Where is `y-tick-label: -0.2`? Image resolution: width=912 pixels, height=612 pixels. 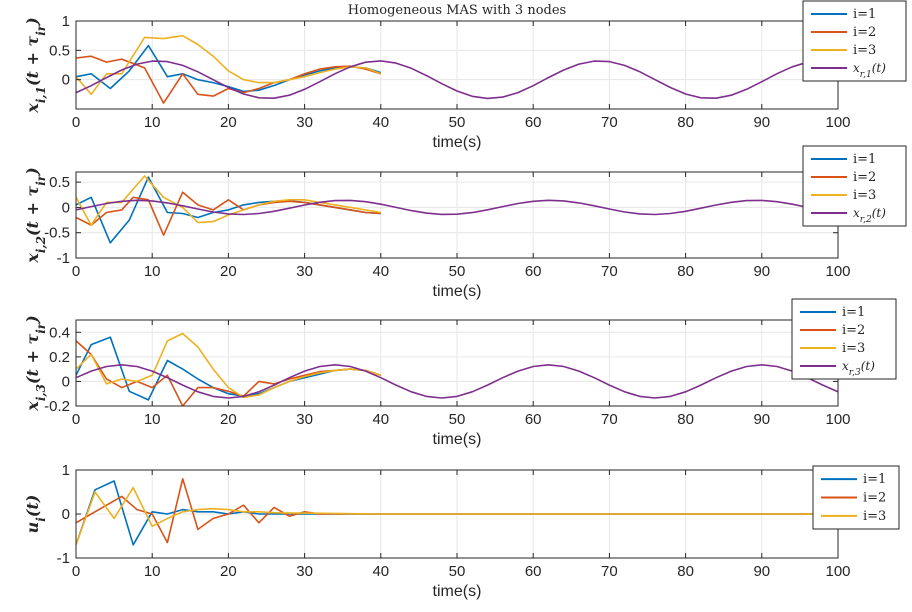 y-tick-label: -0.2 is located at coordinates (57, 406).